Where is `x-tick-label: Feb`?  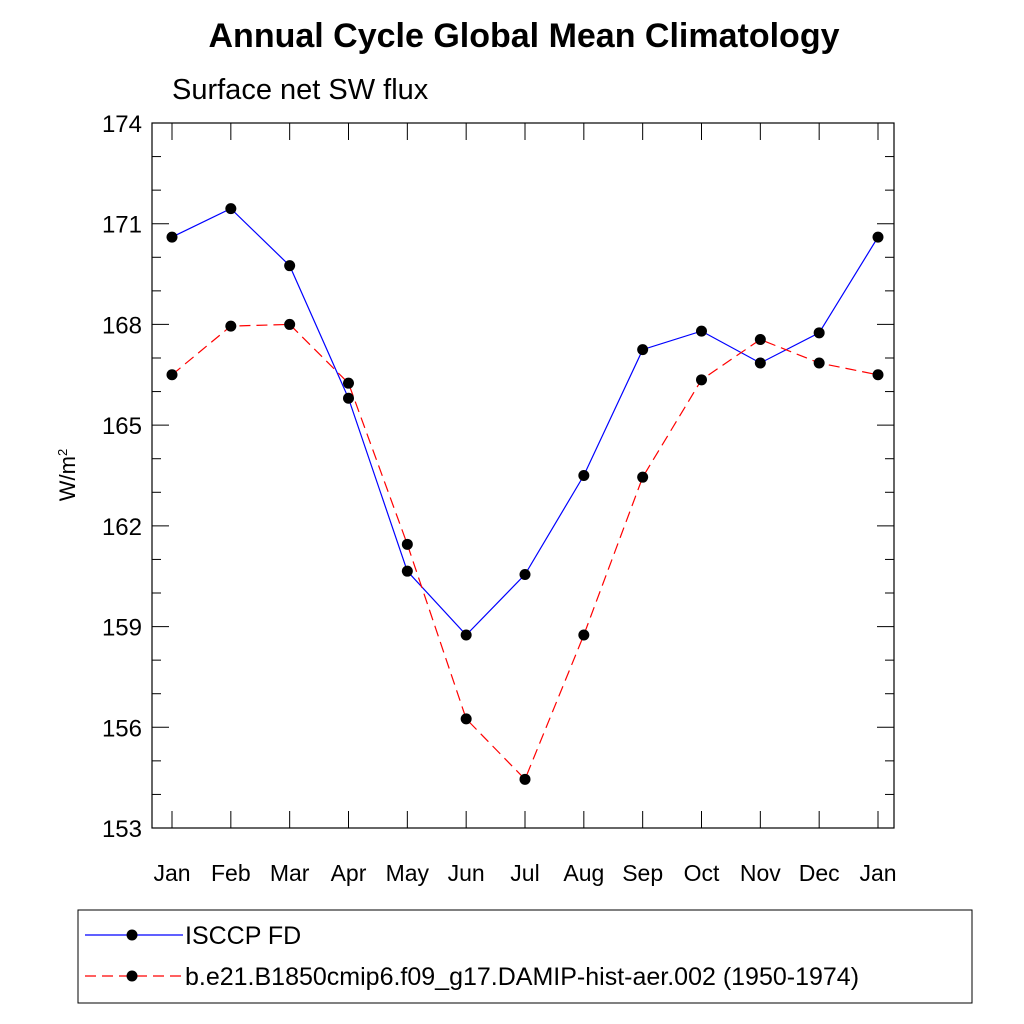
x-tick-label: Feb is located at coordinates (231, 873).